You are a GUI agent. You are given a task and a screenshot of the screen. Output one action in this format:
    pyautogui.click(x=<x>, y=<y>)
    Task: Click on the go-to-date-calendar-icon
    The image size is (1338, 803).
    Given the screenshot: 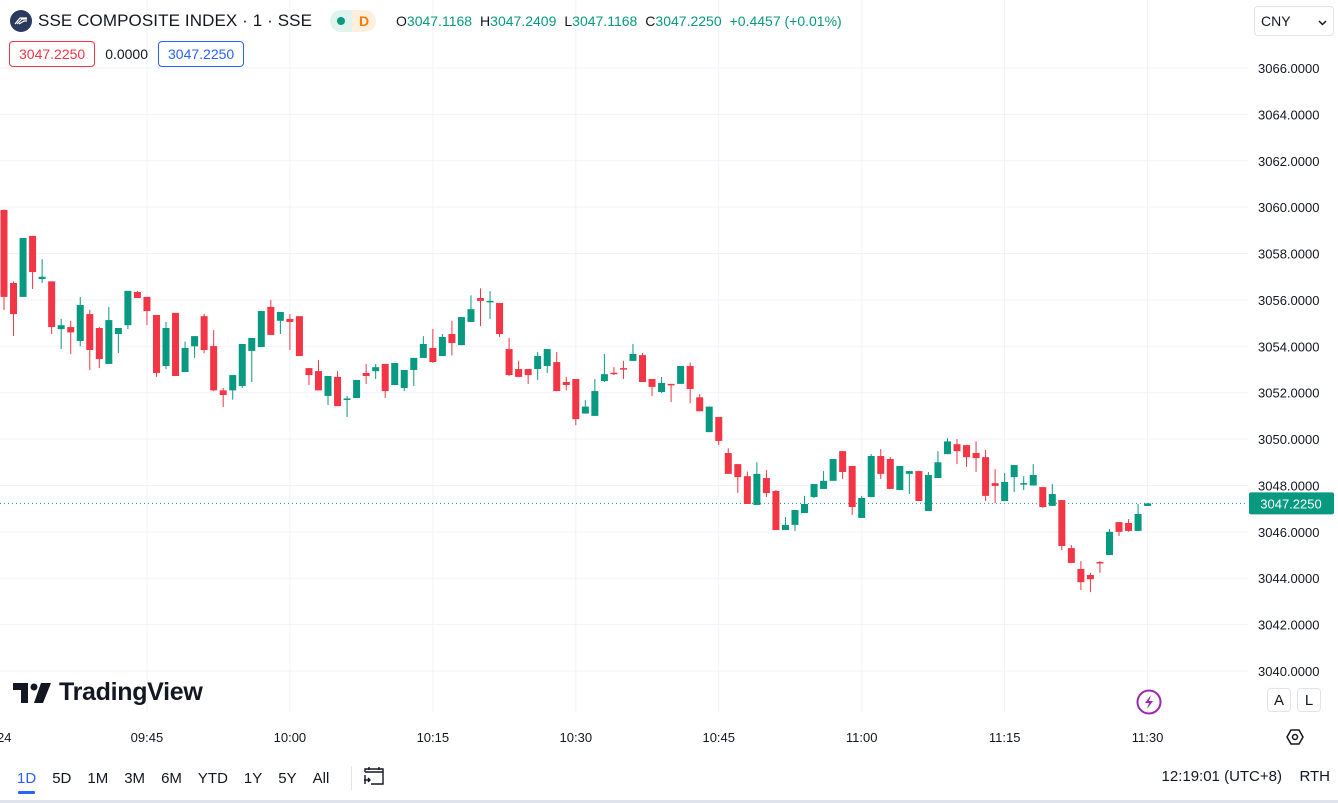 What is the action you would take?
    pyautogui.click(x=374, y=778)
    